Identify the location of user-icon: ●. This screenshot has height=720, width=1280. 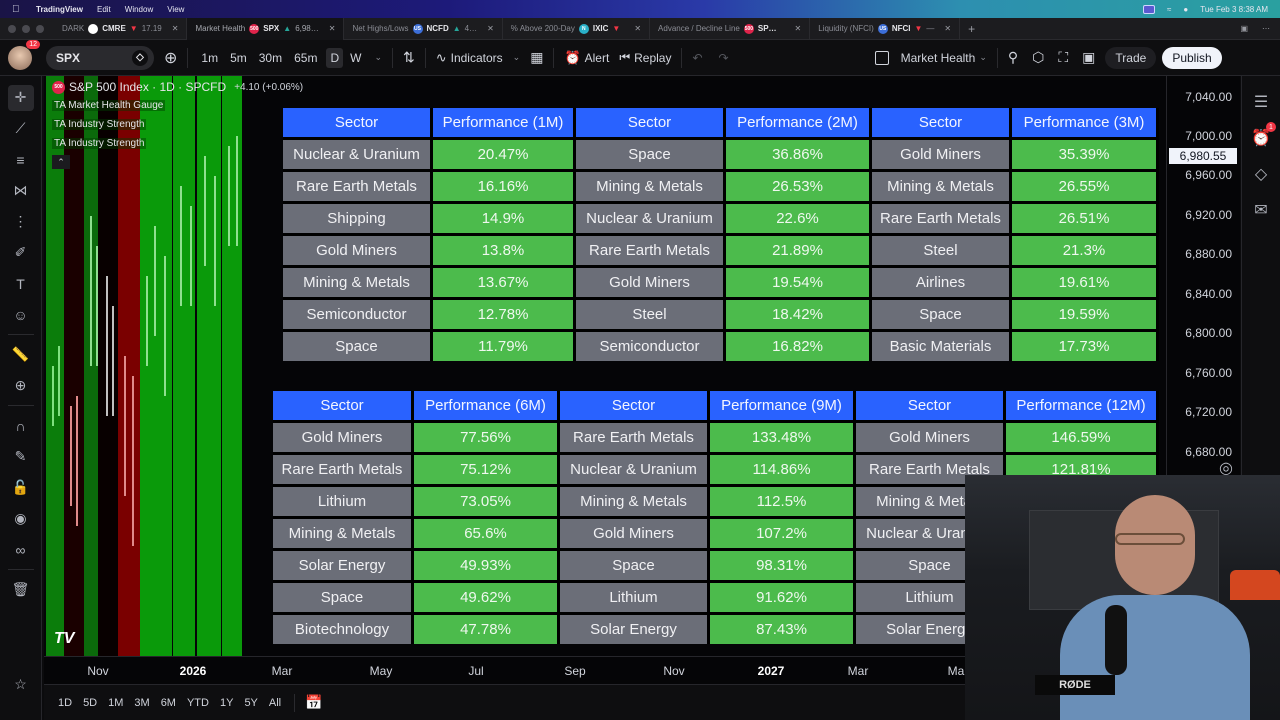
(1186, 9).